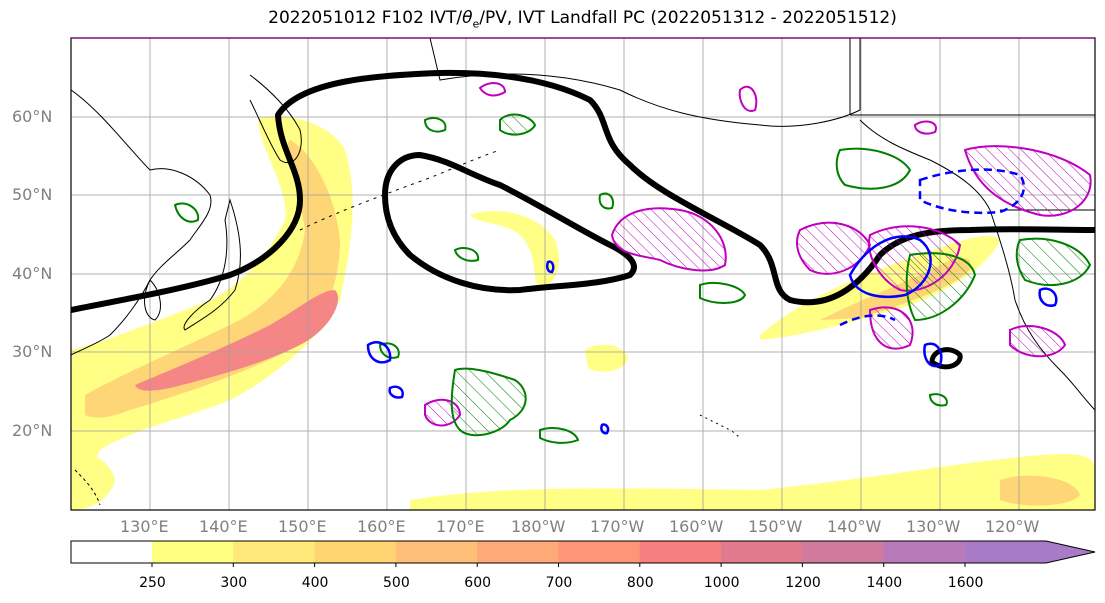 This screenshot has height=603, width=1105. I want to click on colorbar, so click(583, 553).